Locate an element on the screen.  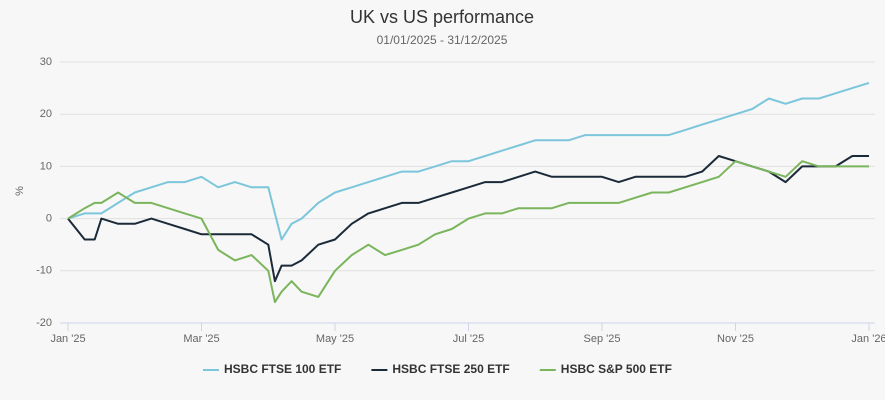
x-tick-label: Jan '26 is located at coordinates (868, 339).